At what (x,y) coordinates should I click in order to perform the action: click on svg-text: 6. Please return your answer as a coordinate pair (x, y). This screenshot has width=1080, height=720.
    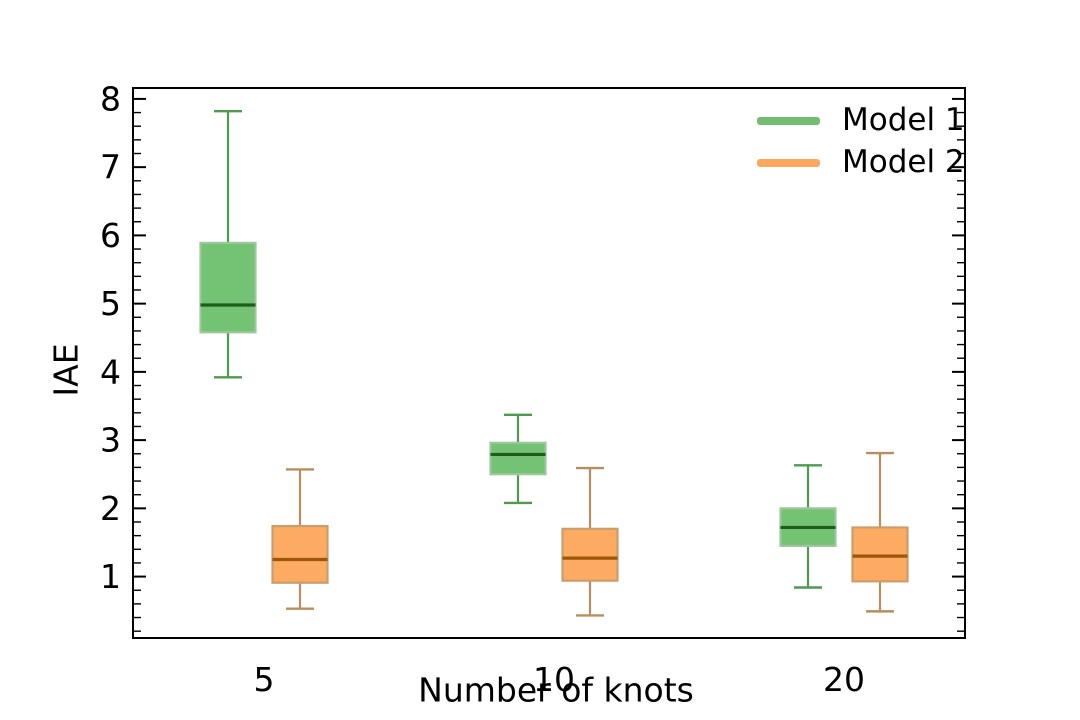
    Looking at the image, I should click on (110, 235).